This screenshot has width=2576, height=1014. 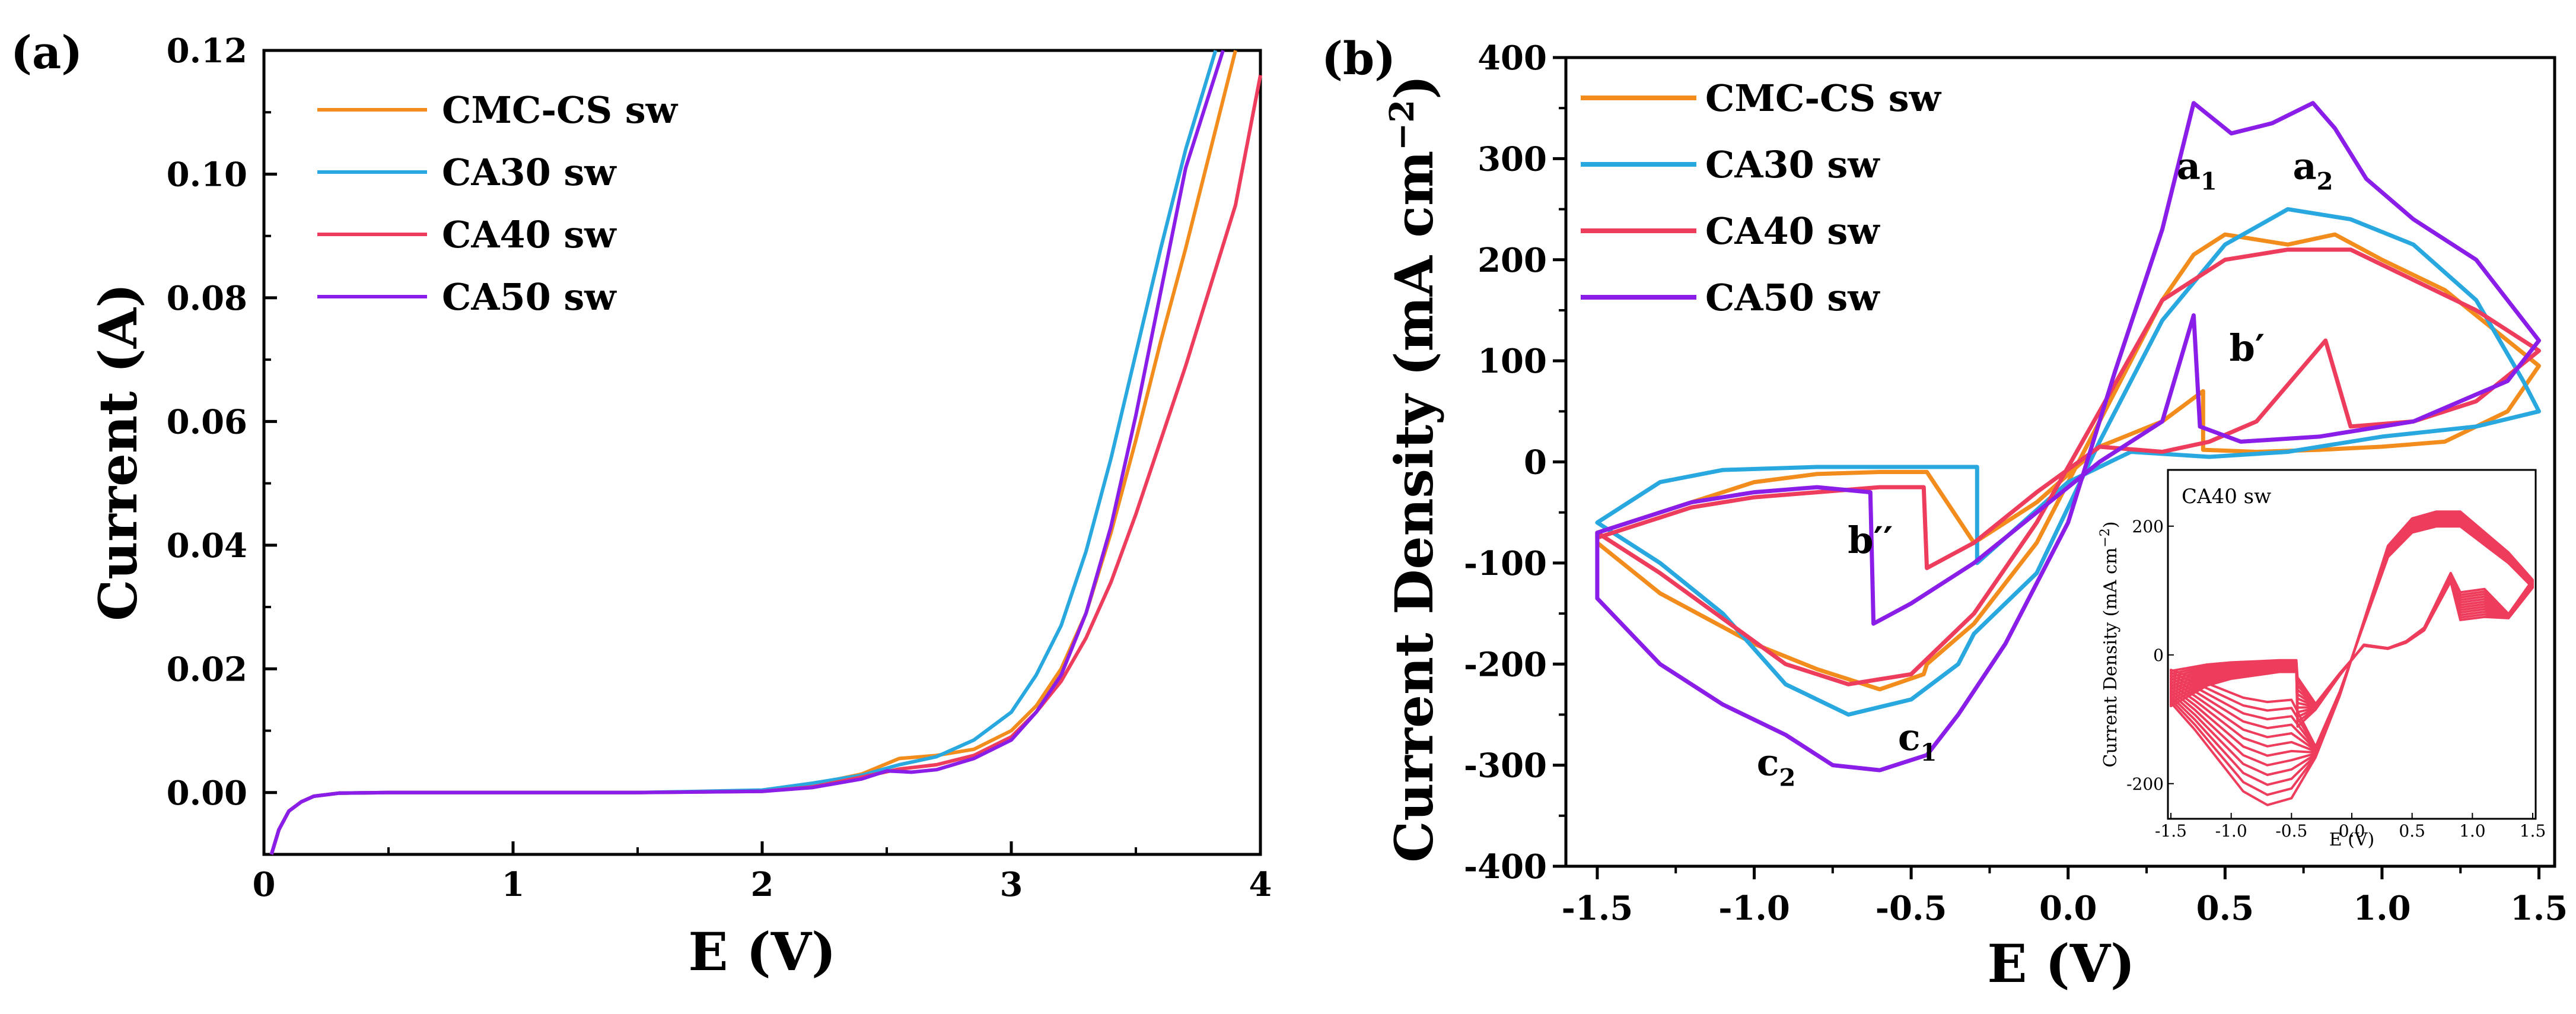 I want to click on panel-b-annotation-text: b′′, so click(x=1870, y=541).